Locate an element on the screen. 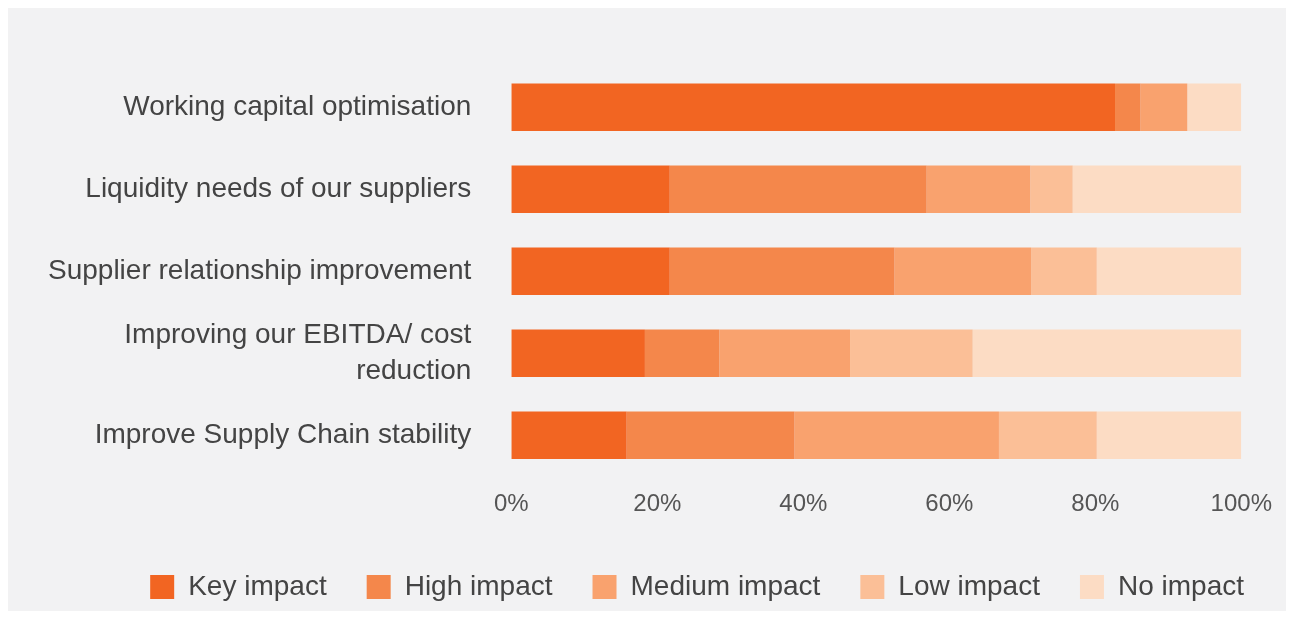 The image size is (1294, 619). y-tick-label: Improve Supply Chain stability is located at coordinates (283, 433).